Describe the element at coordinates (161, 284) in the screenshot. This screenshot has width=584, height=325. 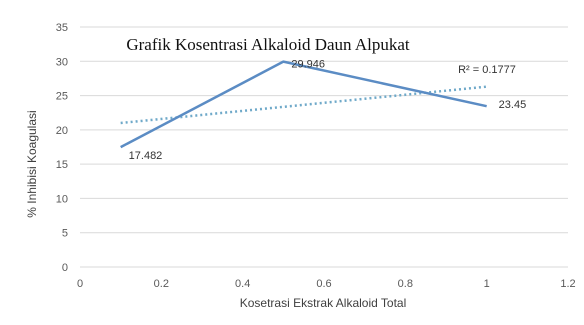
I see `x-tick-label: 0.2` at that location.